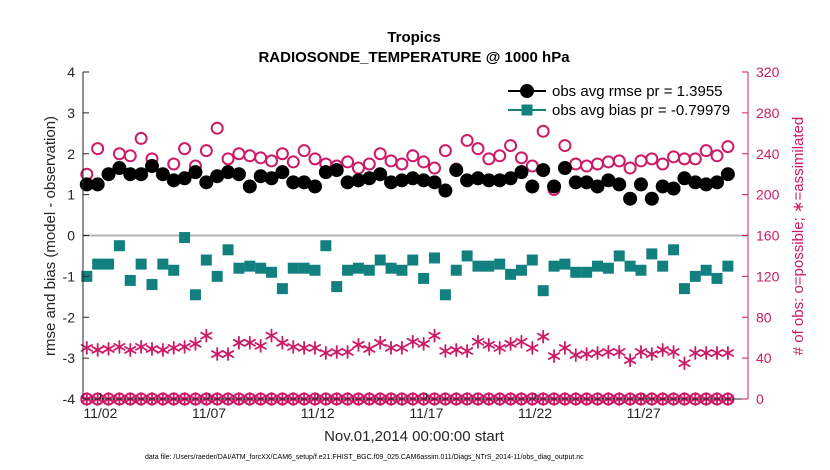  What do you see at coordinates (71, 72) in the screenshot?
I see `y-tick-label: 4` at bounding box center [71, 72].